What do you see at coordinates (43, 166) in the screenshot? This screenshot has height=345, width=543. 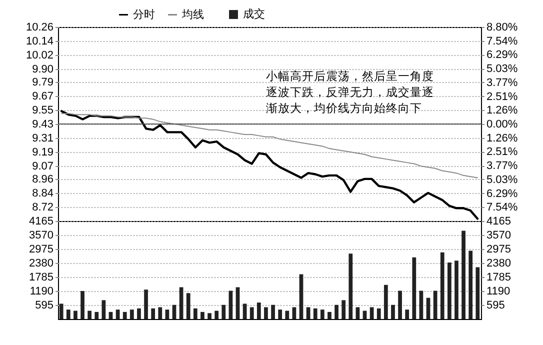 I see `y-tick-label: 9.07` at bounding box center [43, 166].